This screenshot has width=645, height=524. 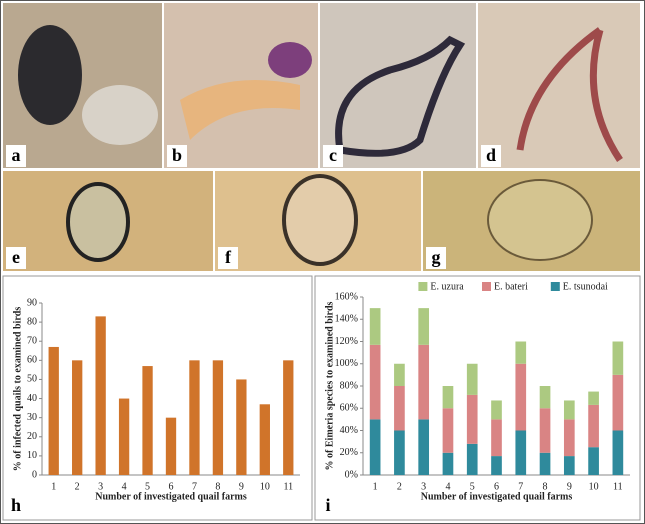 I want to click on panel-label: a, so click(x=16, y=155).